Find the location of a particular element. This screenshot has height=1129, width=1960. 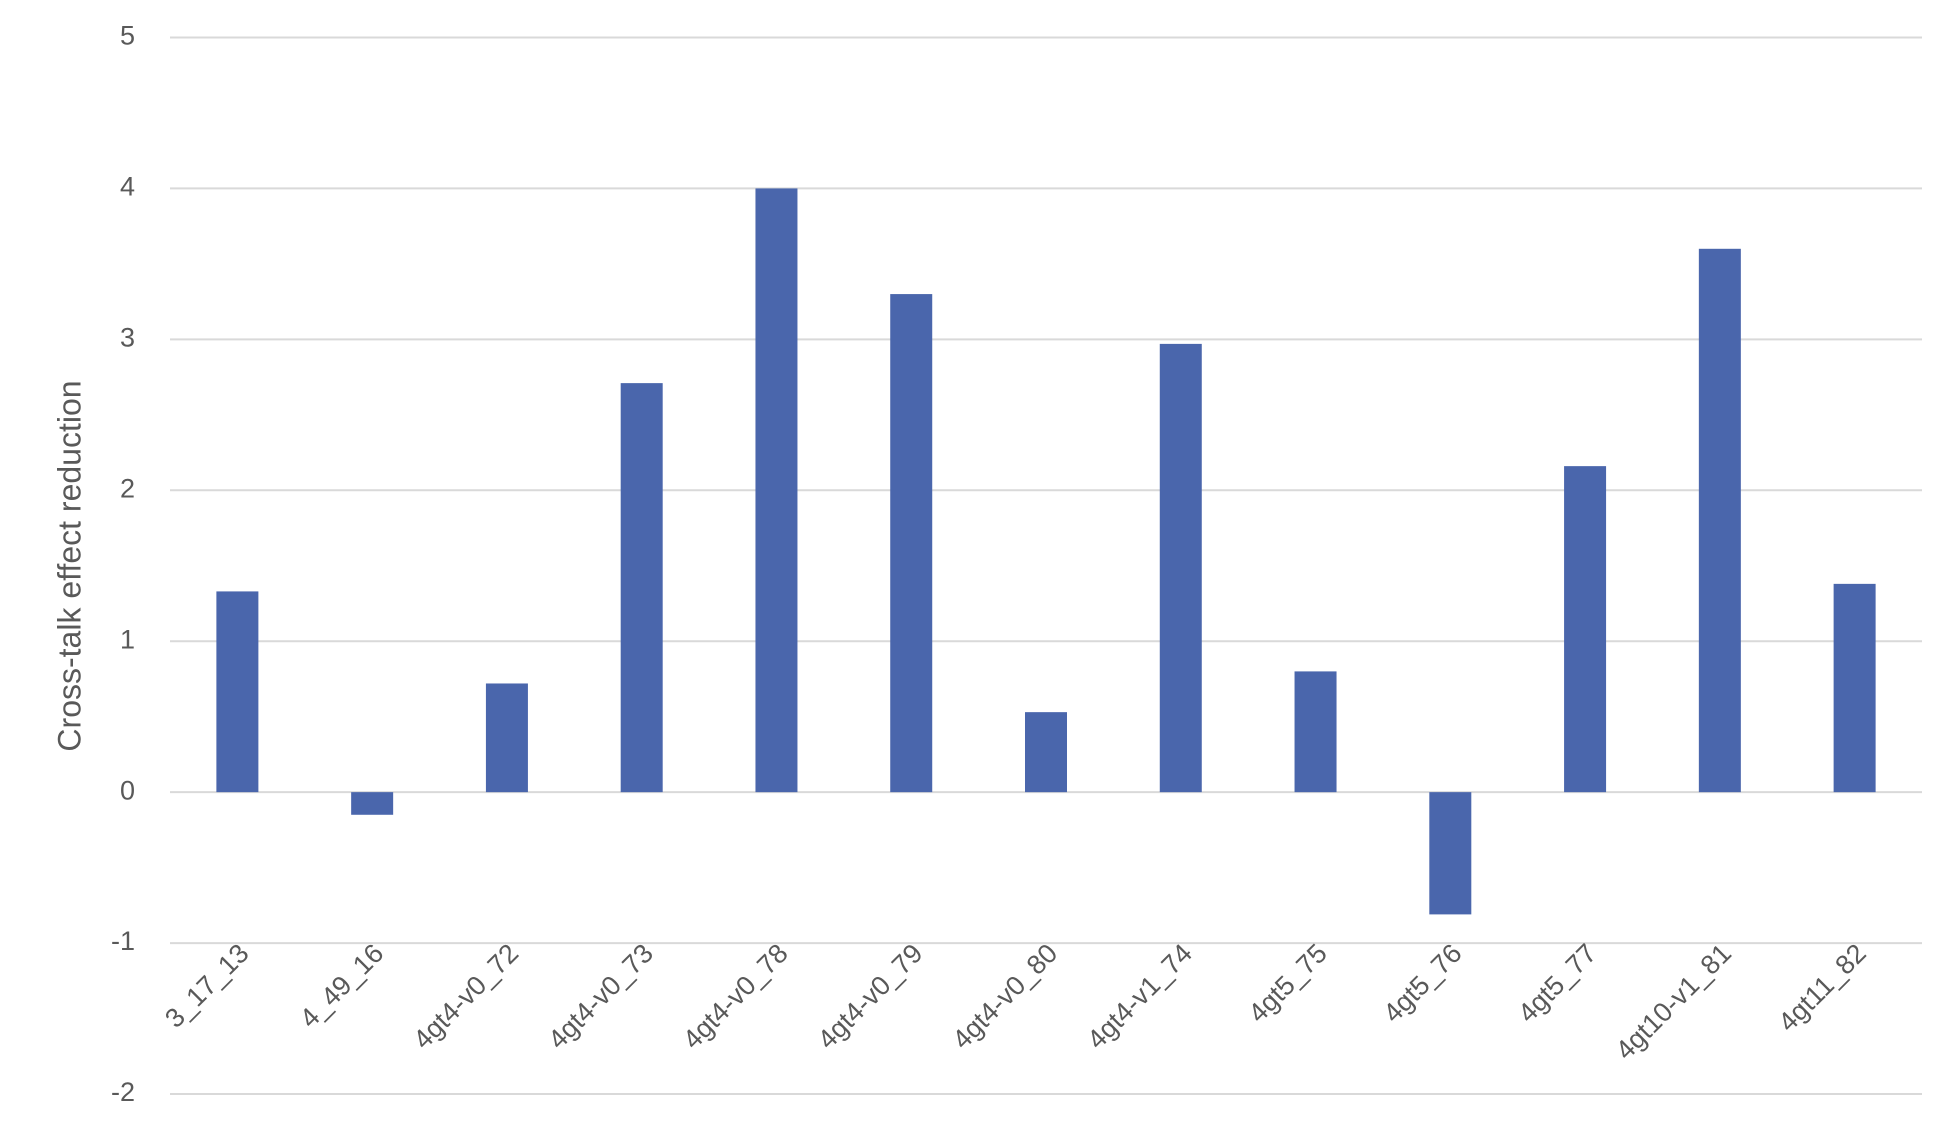

y-tick-label: 2 is located at coordinates (127, 488).